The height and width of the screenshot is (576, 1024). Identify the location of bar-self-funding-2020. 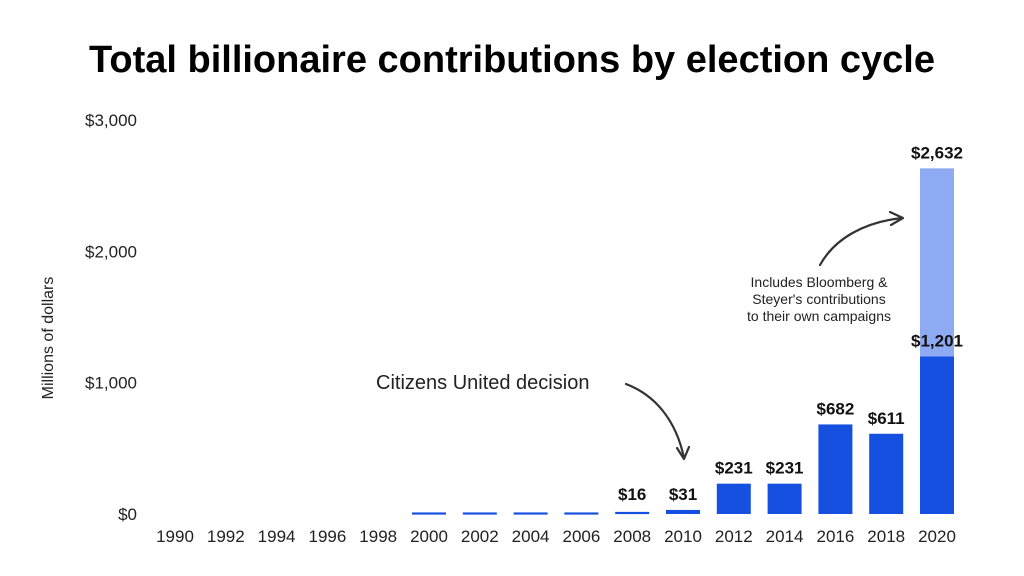
(937, 262).